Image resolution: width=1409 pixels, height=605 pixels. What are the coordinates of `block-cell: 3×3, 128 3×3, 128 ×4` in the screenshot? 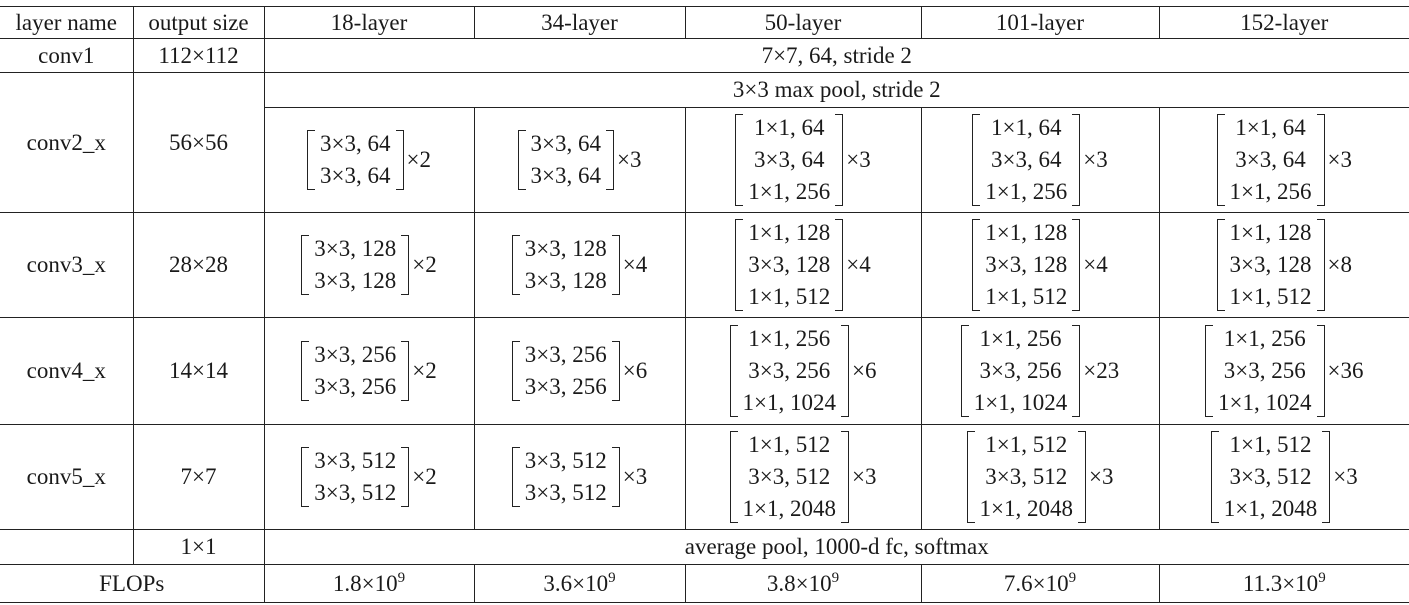 It's located at (579, 265).